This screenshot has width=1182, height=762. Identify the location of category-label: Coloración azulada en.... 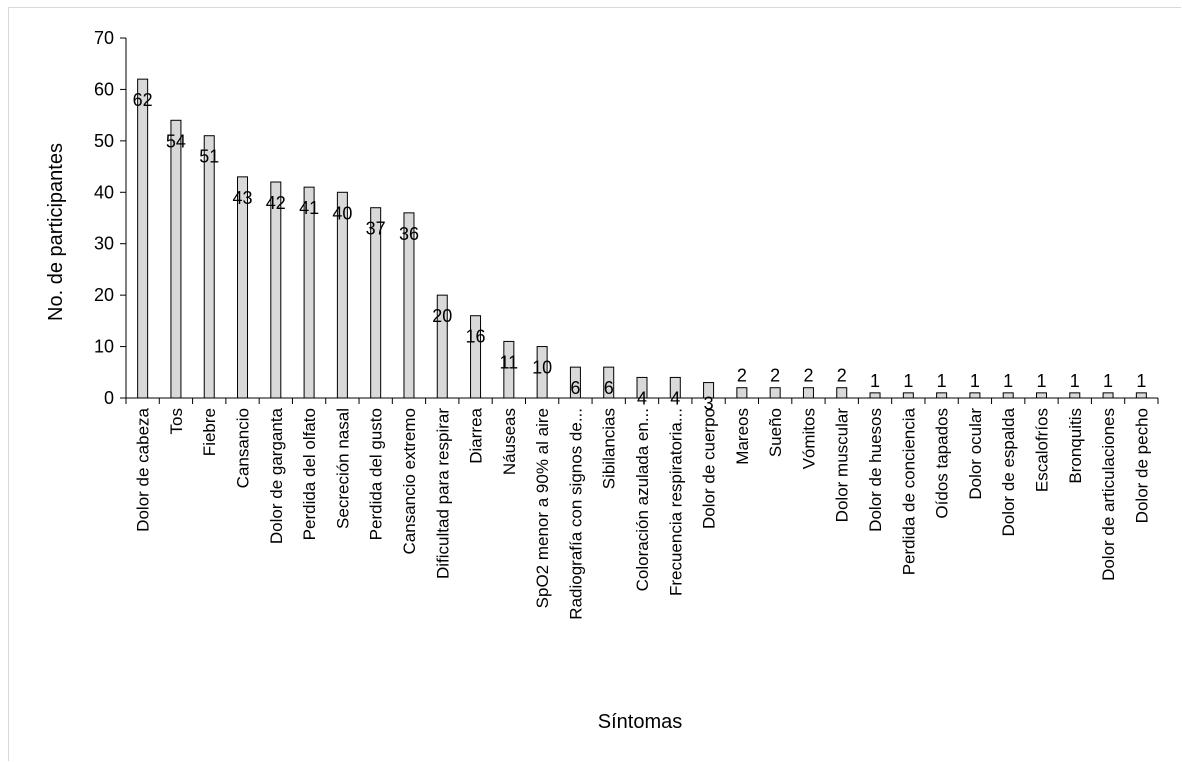
(642, 499).